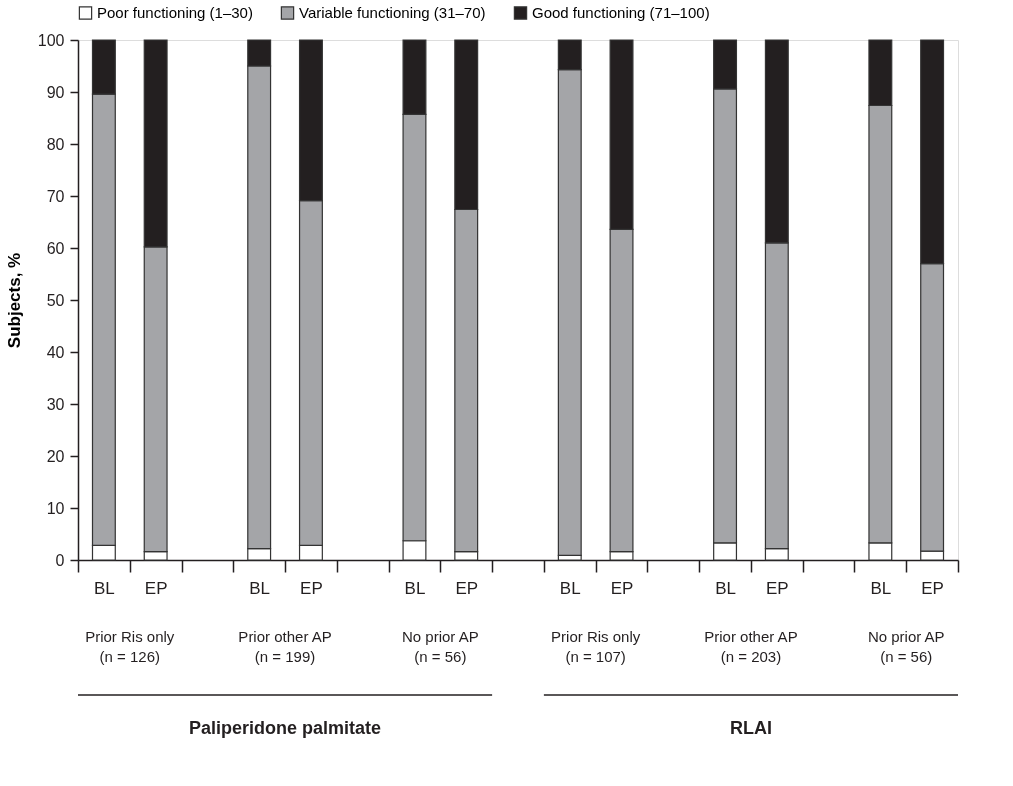 Image resolution: width=1013 pixels, height=786 pixels. What do you see at coordinates (55, 144) in the screenshot?
I see `y-tick-label: 80` at bounding box center [55, 144].